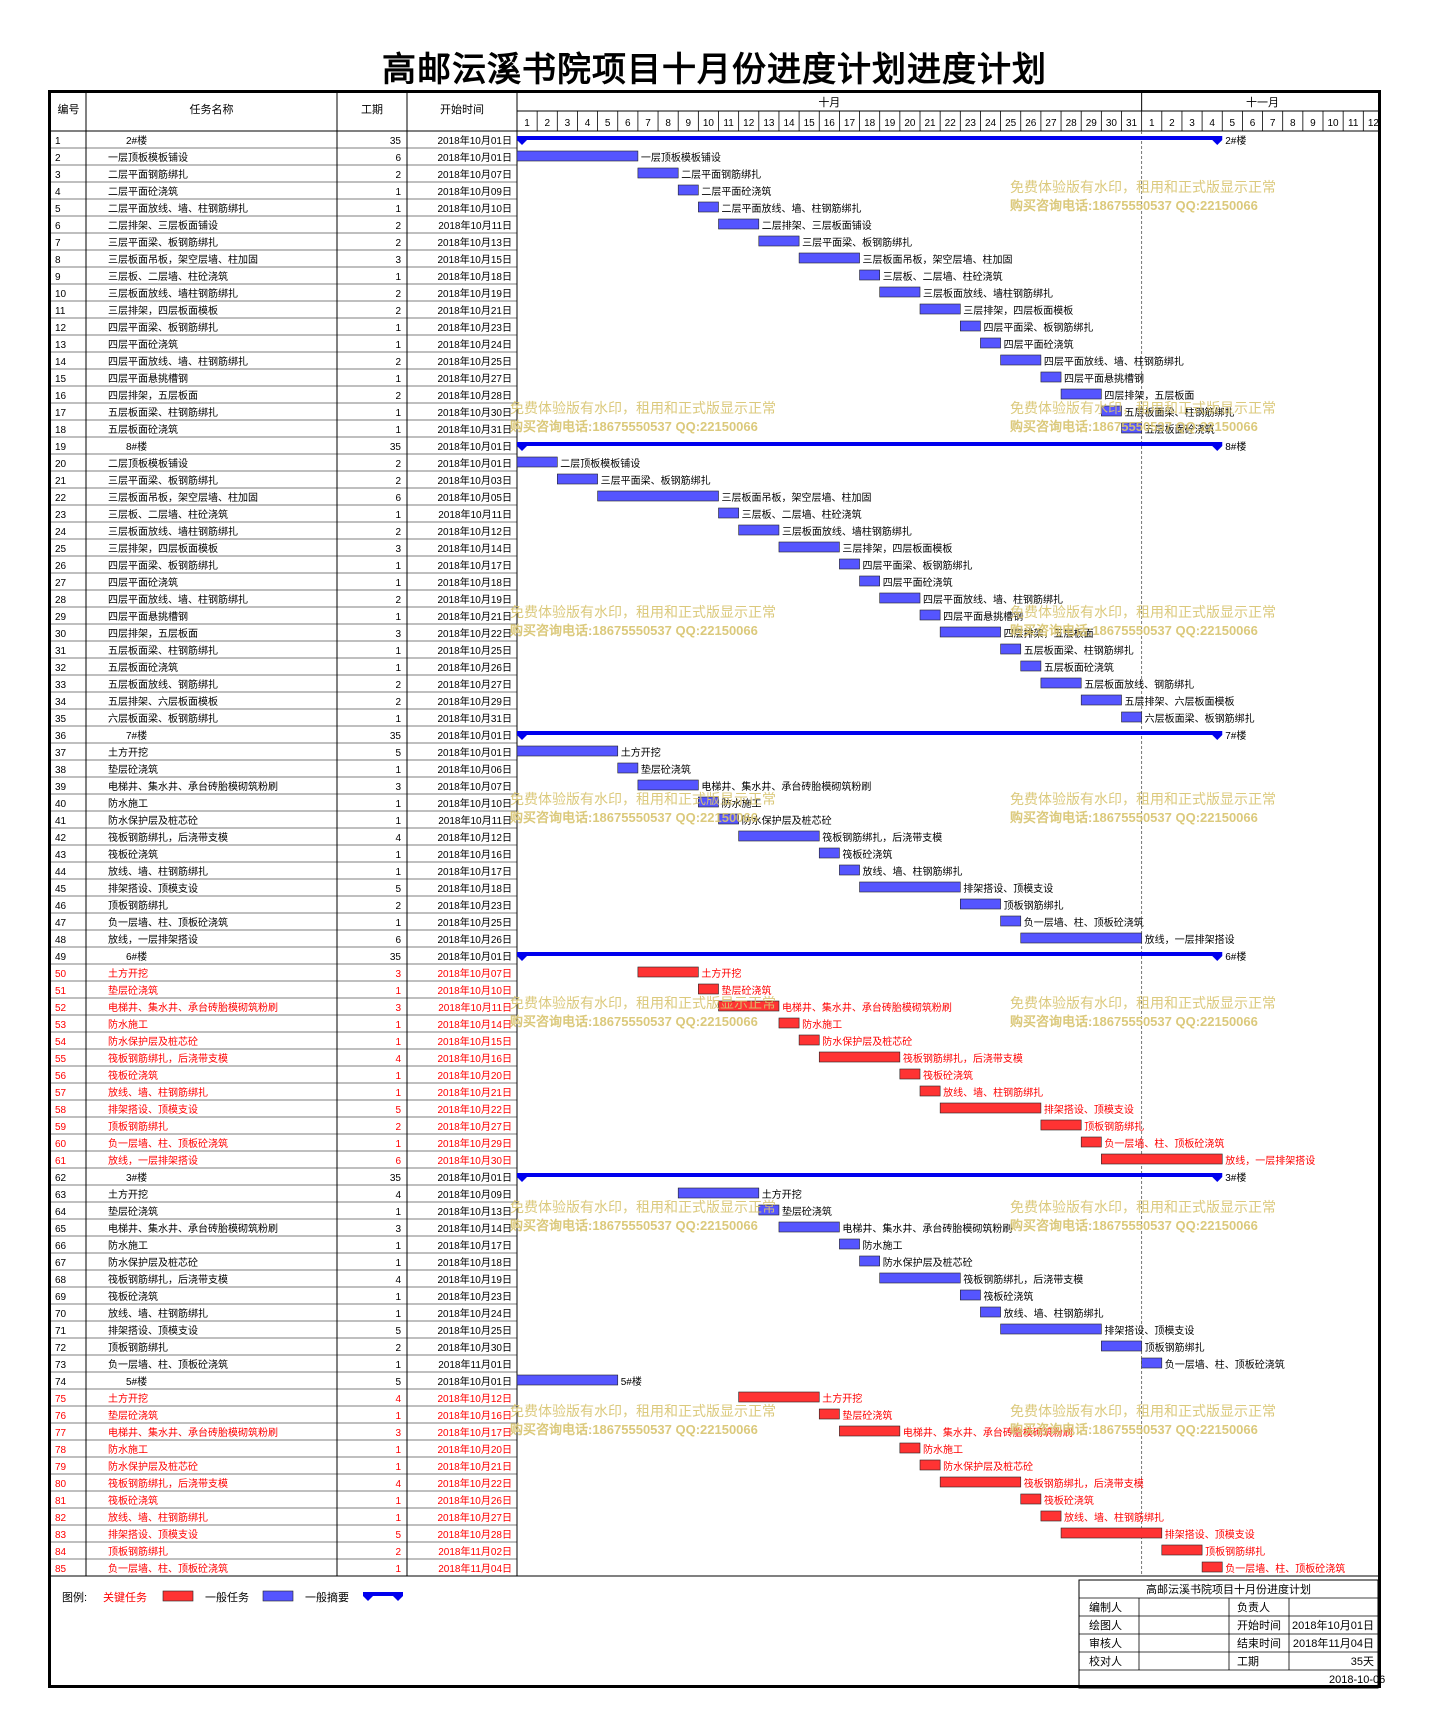 This screenshot has width=1429, height=1736. Describe the element at coordinates (522, 142) in the screenshot. I see `summary-bar-start` at that location.